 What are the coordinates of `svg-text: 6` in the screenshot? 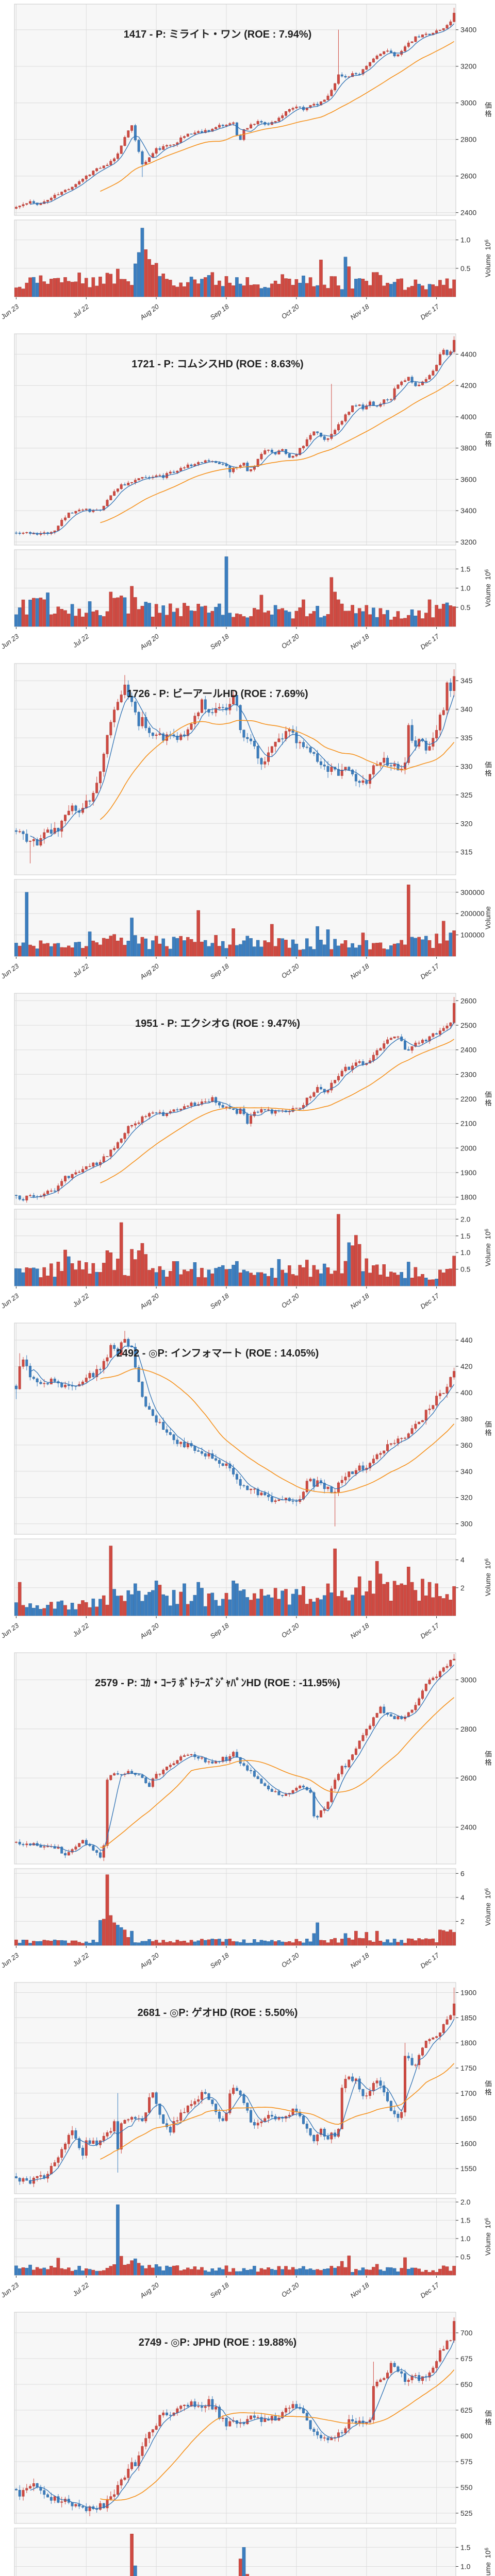 It's located at (462, 1873).